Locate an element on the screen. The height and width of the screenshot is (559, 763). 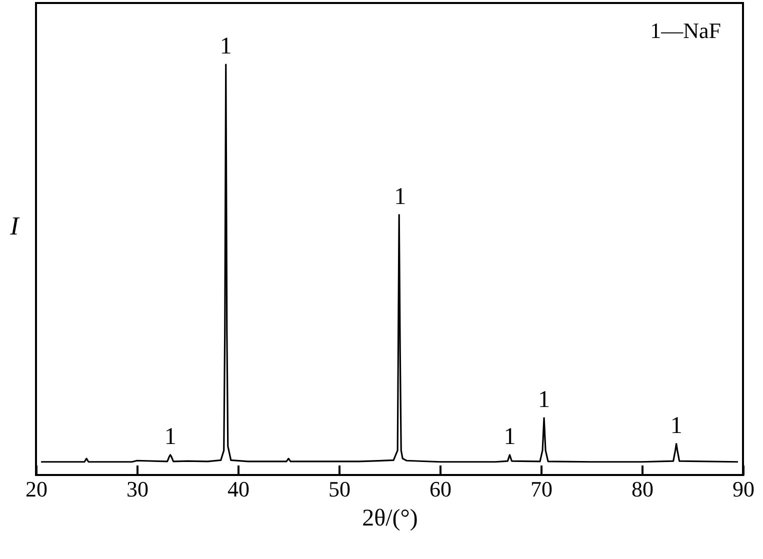
x-axis-title: 2θ/(°) is located at coordinates (390, 519).